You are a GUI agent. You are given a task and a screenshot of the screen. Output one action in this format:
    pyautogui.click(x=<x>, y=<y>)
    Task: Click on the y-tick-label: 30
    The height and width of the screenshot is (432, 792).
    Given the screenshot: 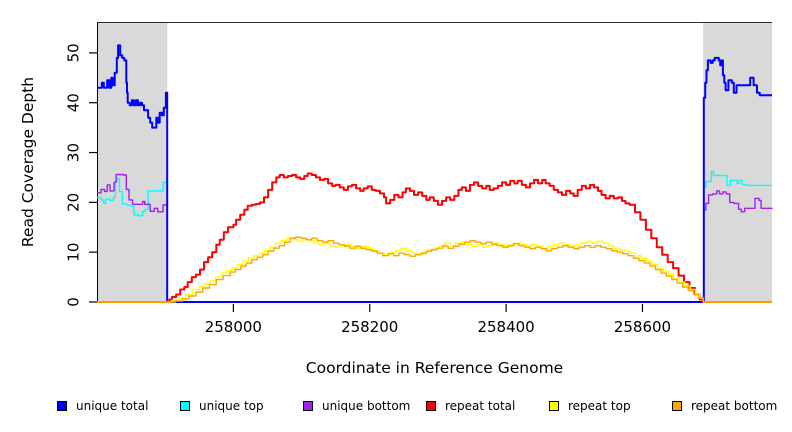 What is the action you would take?
    pyautogui.click(x=74, y=152)
    